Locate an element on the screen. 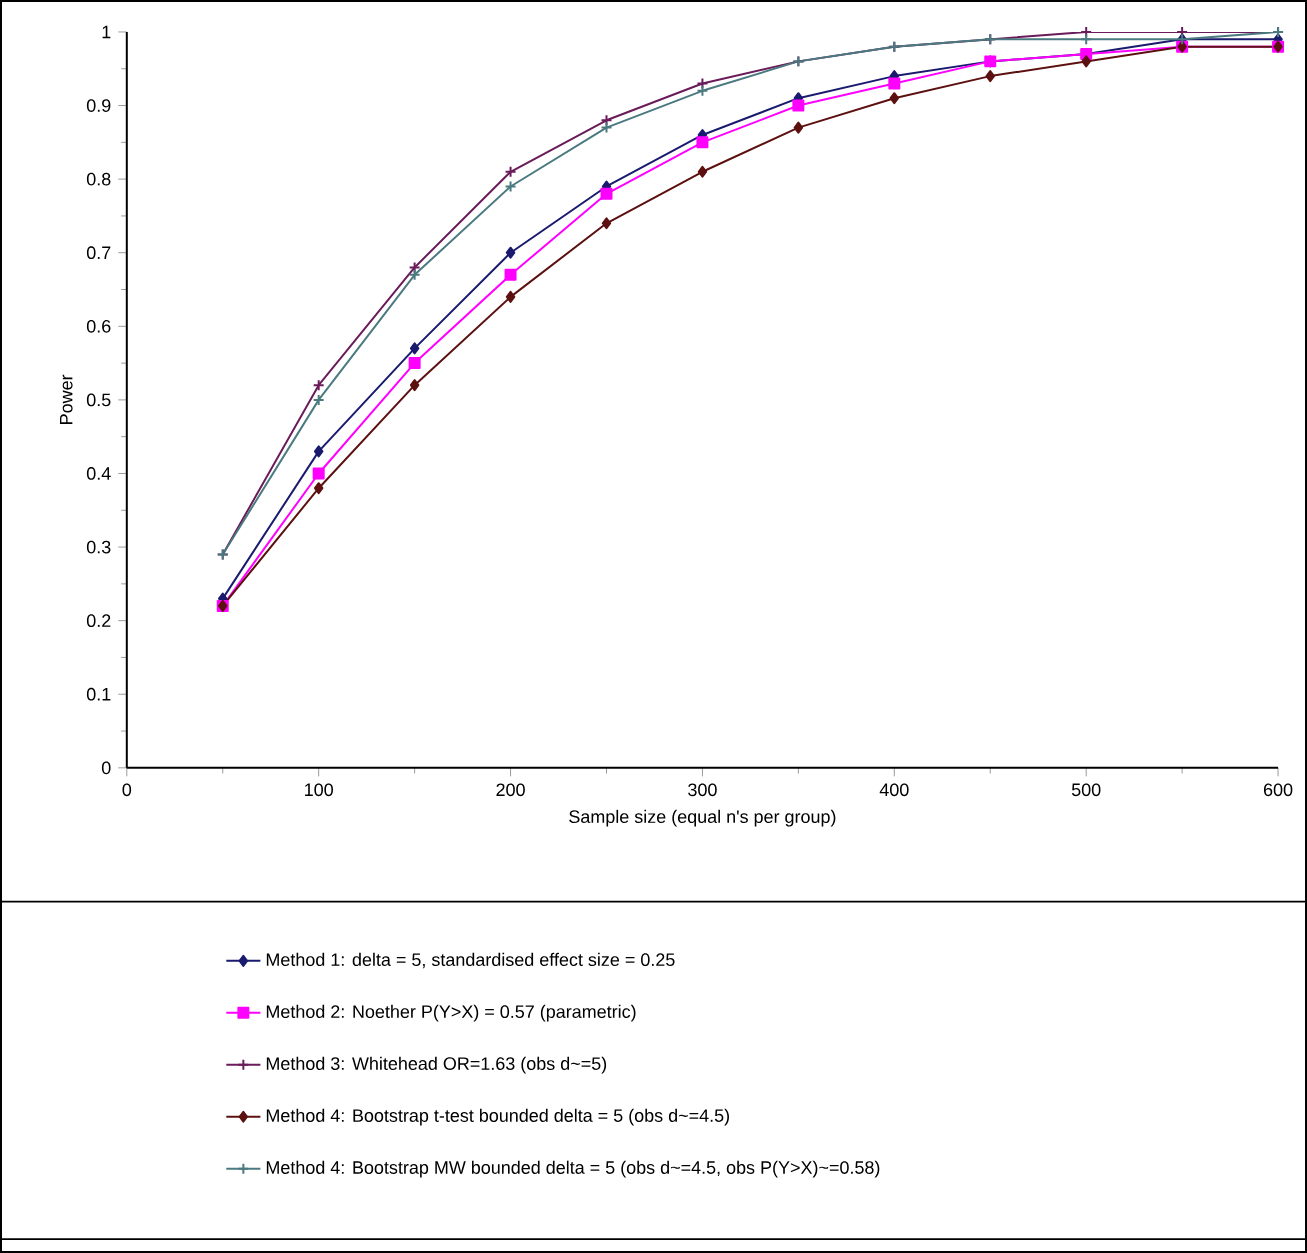 The width and height of the screenshot is (1307, 1253). legend-label: Method 1: delta = 5, standardised effect size = 0.25 is located at coordinates (470, 960).